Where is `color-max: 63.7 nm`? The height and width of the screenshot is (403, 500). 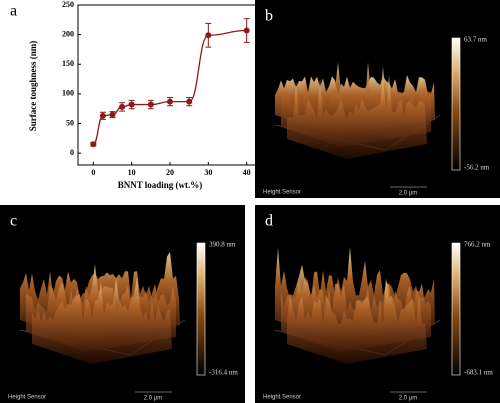 color-max: 63.7 nm is located at coordinates (476, 40).